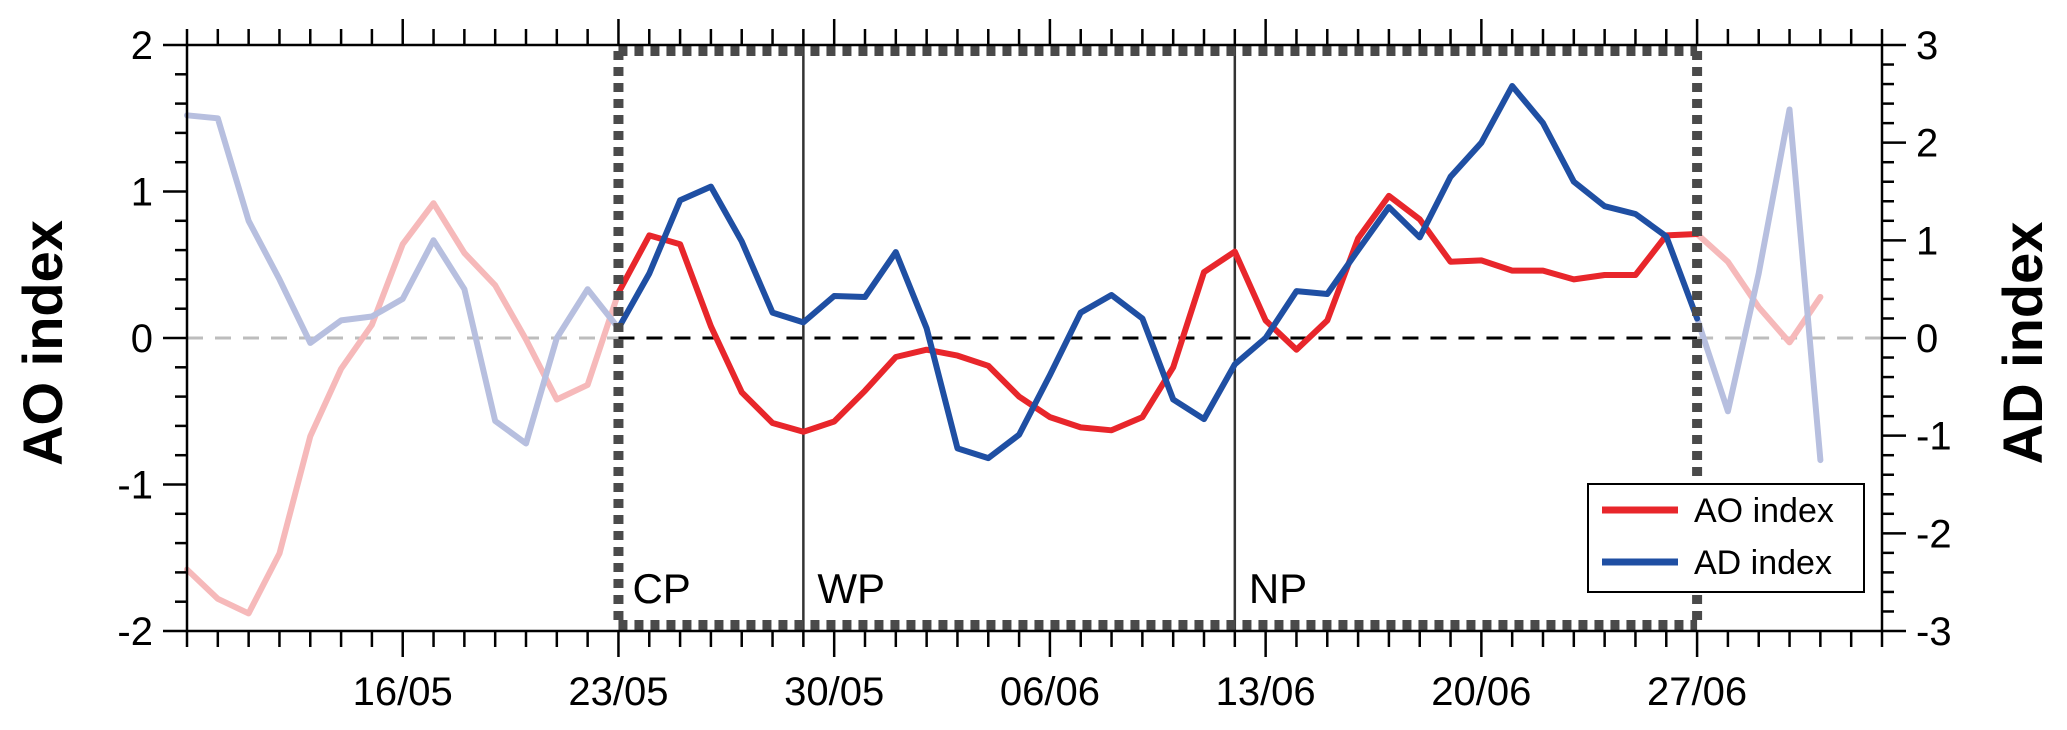 The height and width of the screenshot is (730, 2067). What do you see at coordinates (1764, 511) in the screenshot?
I see `legend-label-ao: AO index` at bounding box center [1764, 511].